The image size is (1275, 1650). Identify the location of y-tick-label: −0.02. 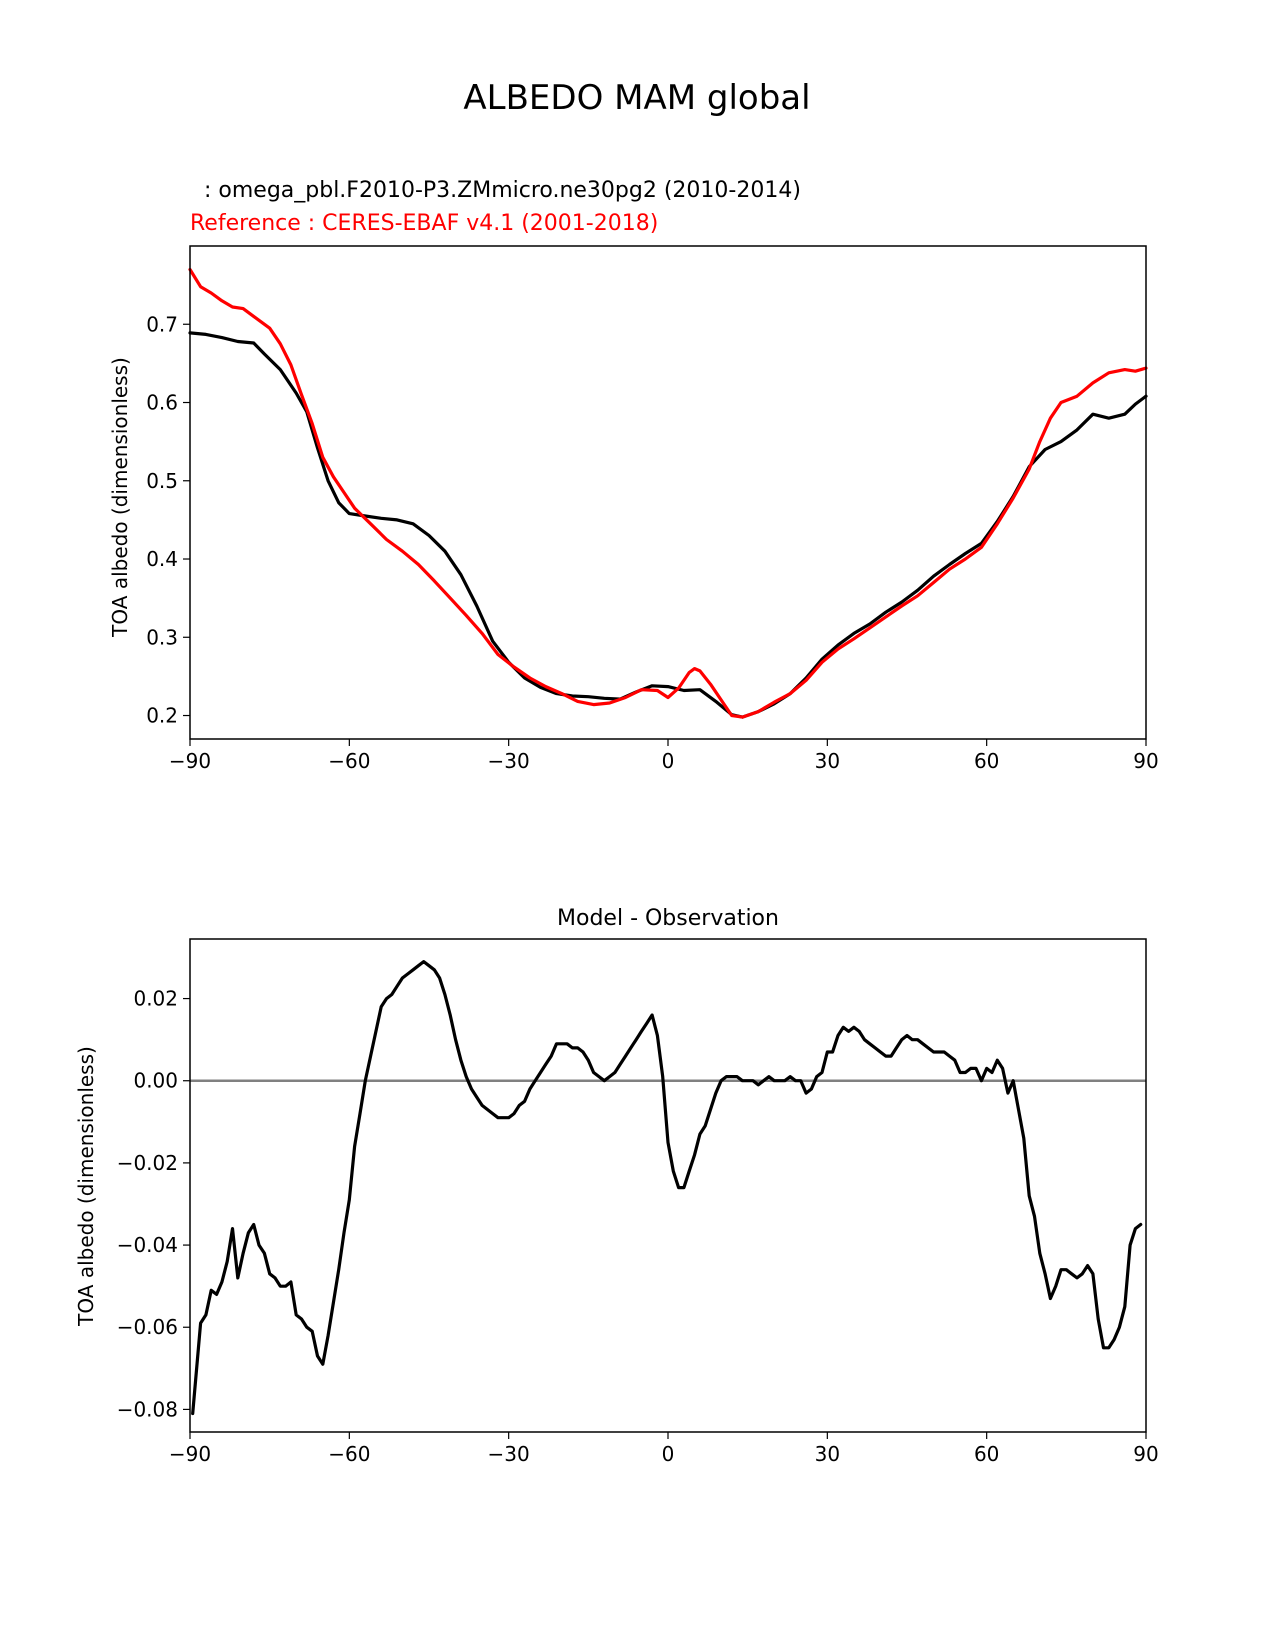
(147, 1163).